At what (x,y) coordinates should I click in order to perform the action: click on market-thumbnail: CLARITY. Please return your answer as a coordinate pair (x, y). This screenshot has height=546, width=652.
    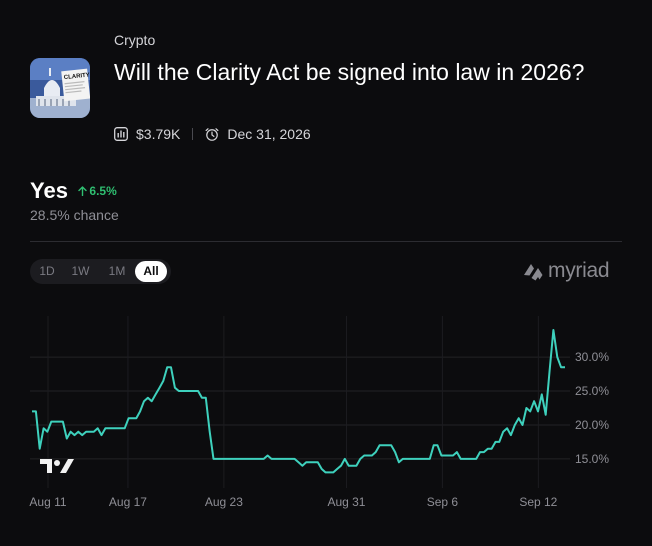
    Looking at the image, I should click on (60, 88).